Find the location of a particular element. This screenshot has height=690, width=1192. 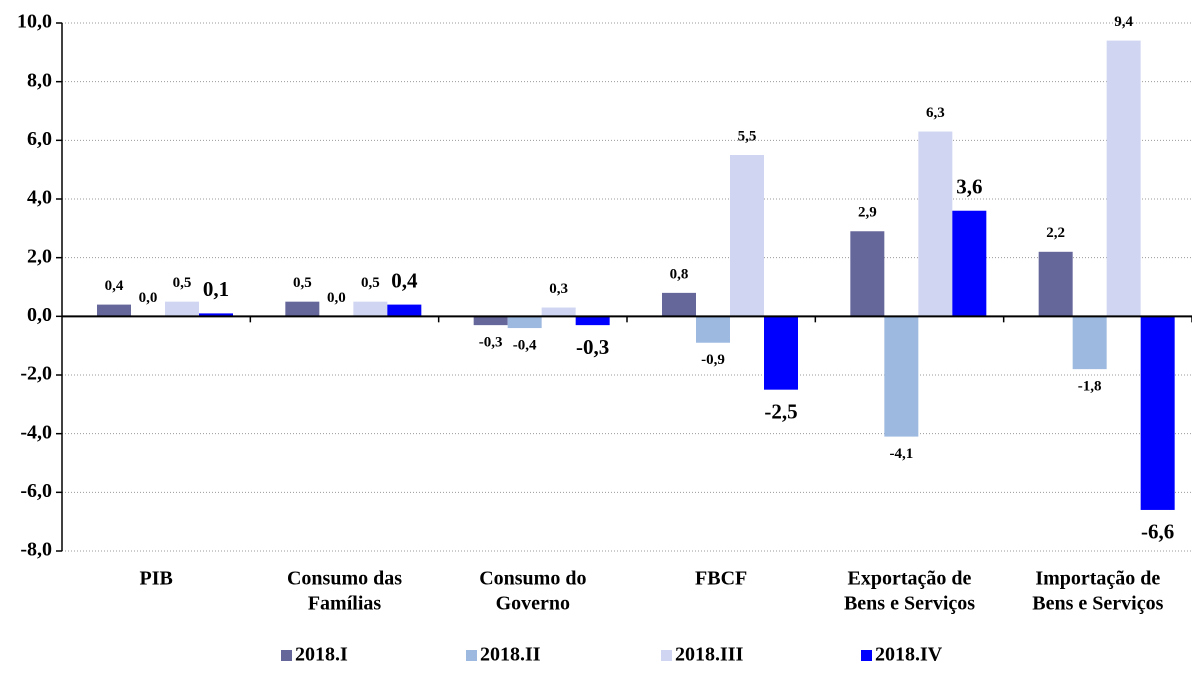

value-label: 0,8 is located at coordinates (679, 274).